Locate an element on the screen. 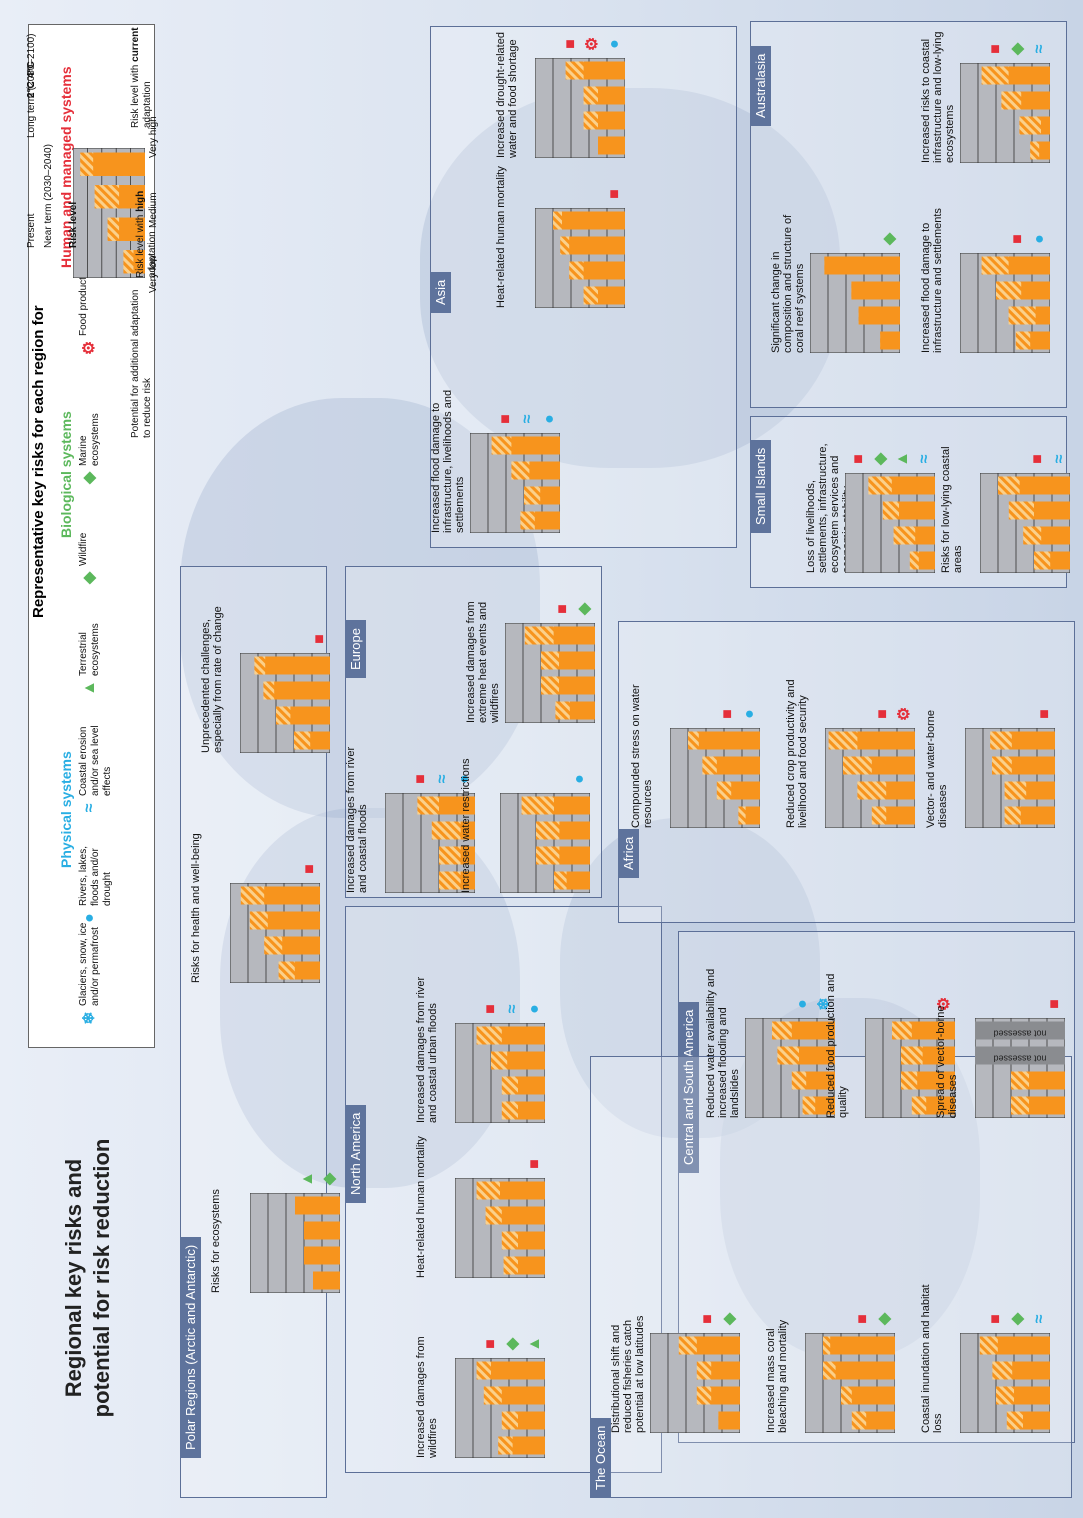 Image resolution: width=1083 pixels, height=1518 pixels. chart-csa-vector-not-assessed-label: not assessed is located at coordinates (1019, 1034).